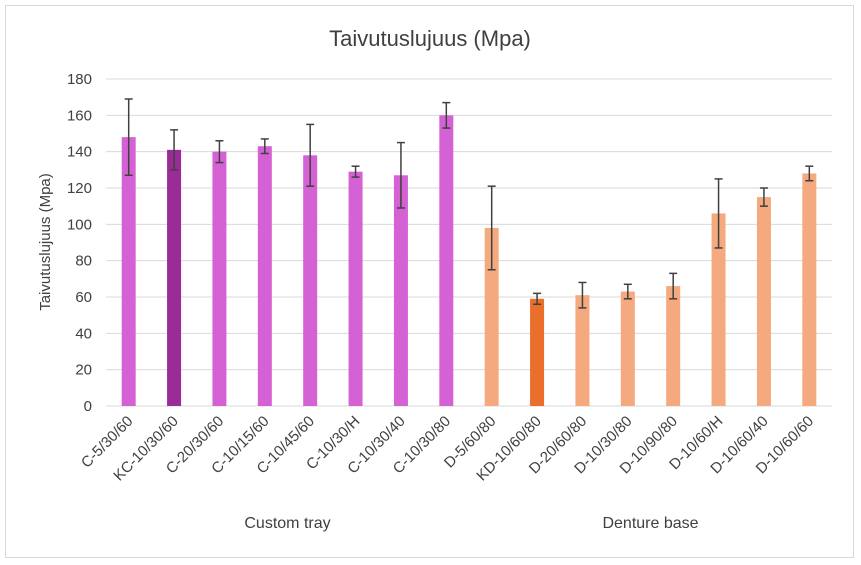 This screenshot has width=861, height=565. What do you see at coordinates (79, 152) in the screenshot?
I see `y-tick-label: 140` at bounding box center [79, 152].